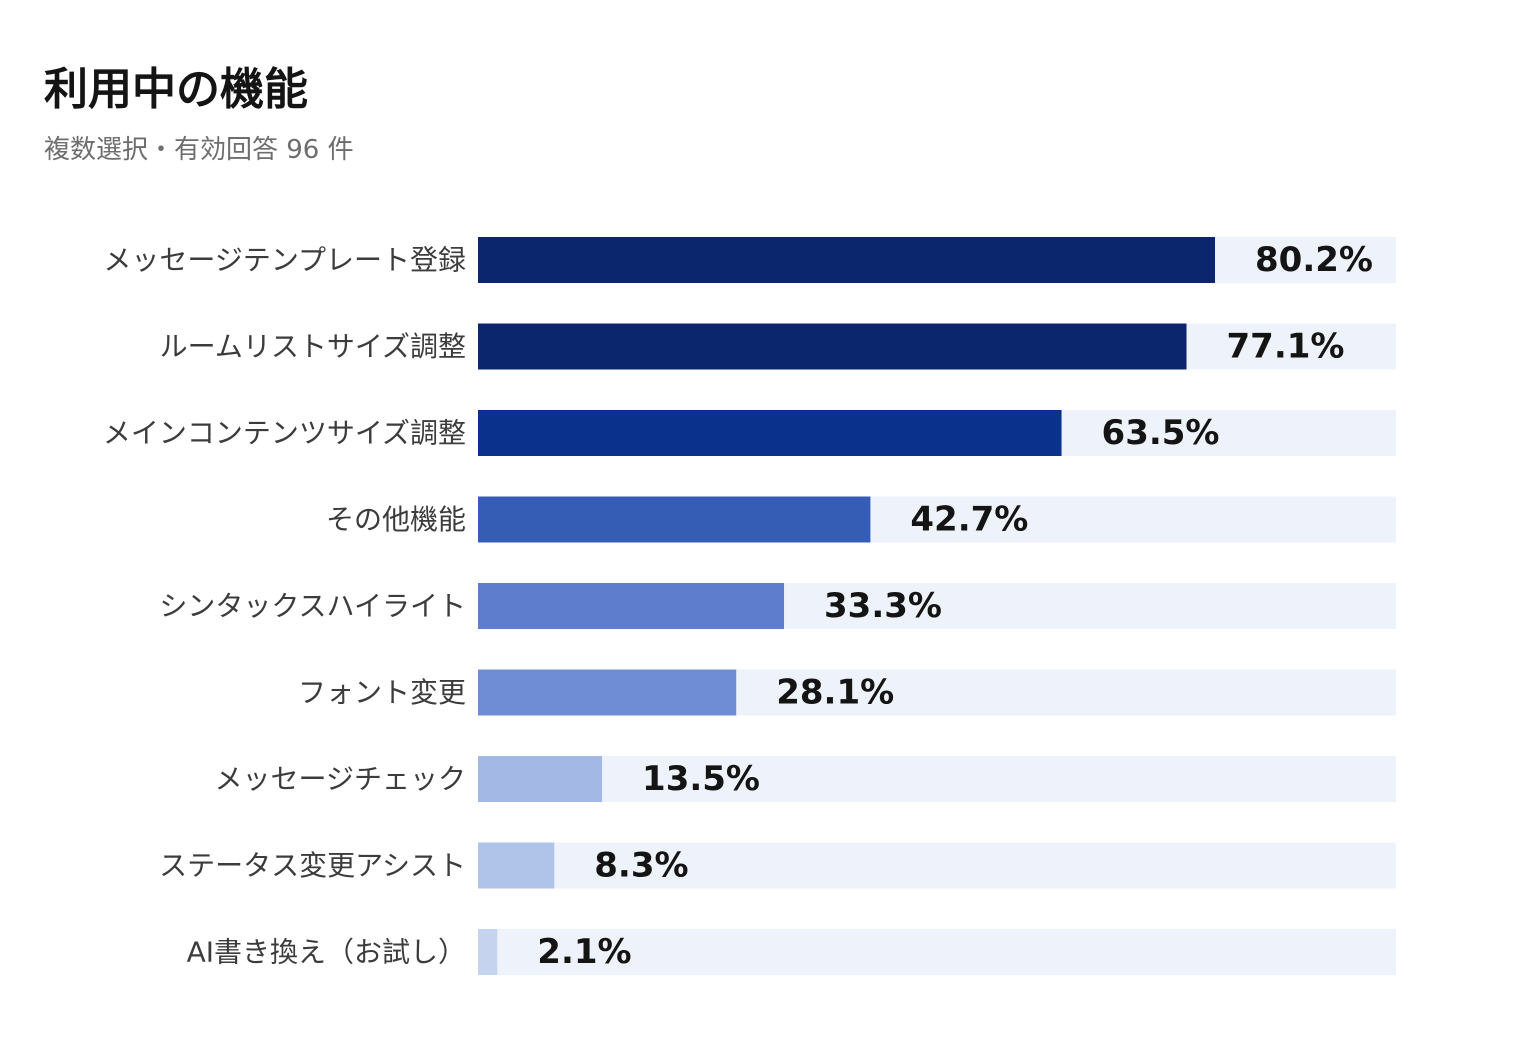 This screenshot has width=1520, height=1064. I want to click on category-label: その他機能, so click(396, 519).